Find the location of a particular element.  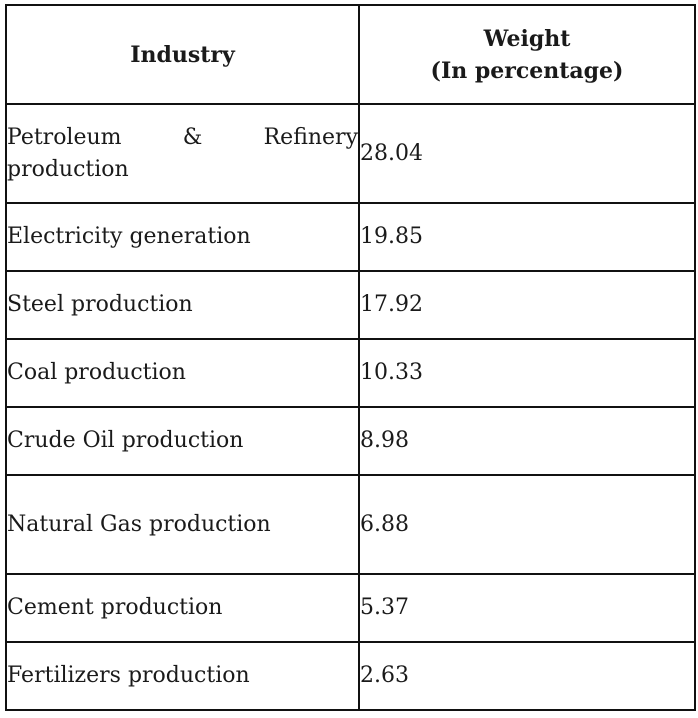

weight-cell: 17.92 is located at coordinates (527, 305).